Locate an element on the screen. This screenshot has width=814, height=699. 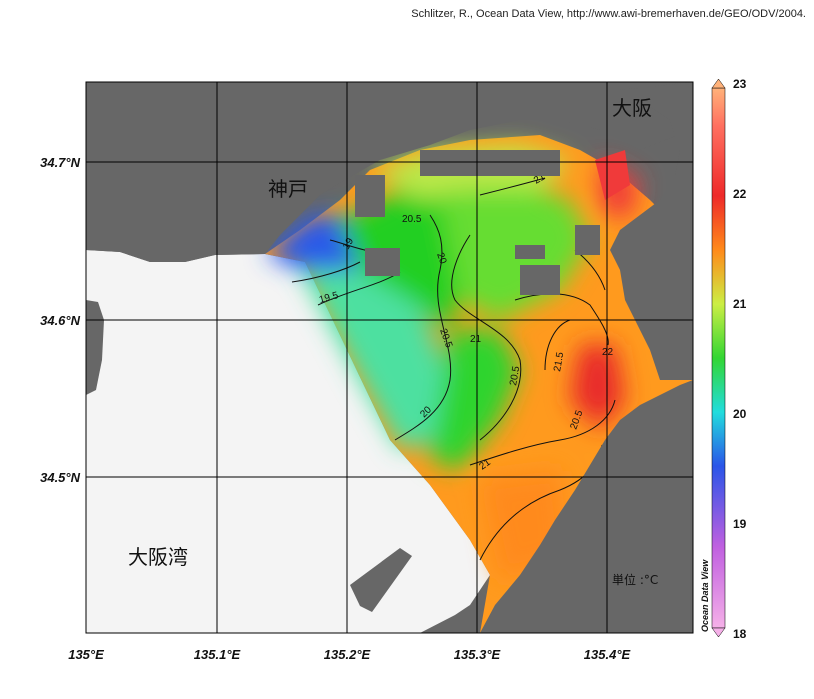
contour-label: 20 is located at coordinates (441, 258).